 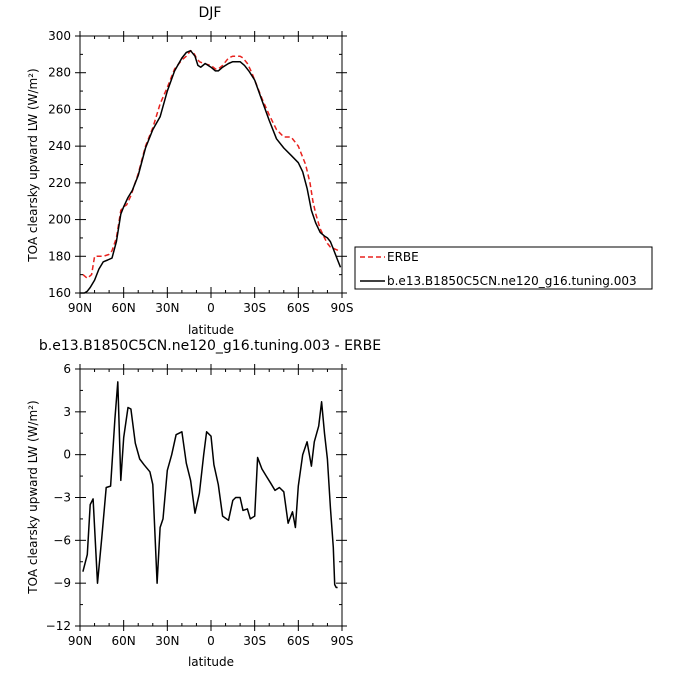 I want to click on bottom-x-tick-label: 0, so click(x=211, y=641).